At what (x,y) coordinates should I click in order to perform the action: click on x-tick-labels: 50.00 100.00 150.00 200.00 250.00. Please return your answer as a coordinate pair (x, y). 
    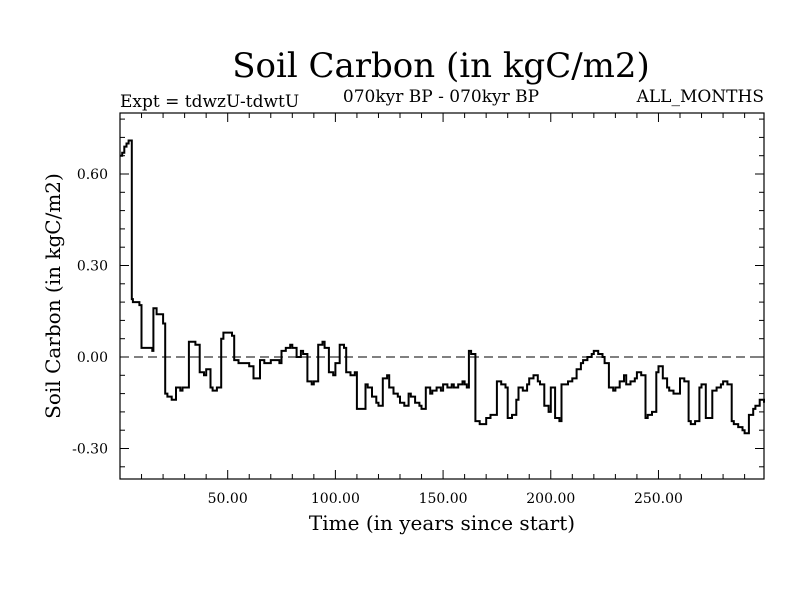
    Looking at the image, I should click on (445, 499).